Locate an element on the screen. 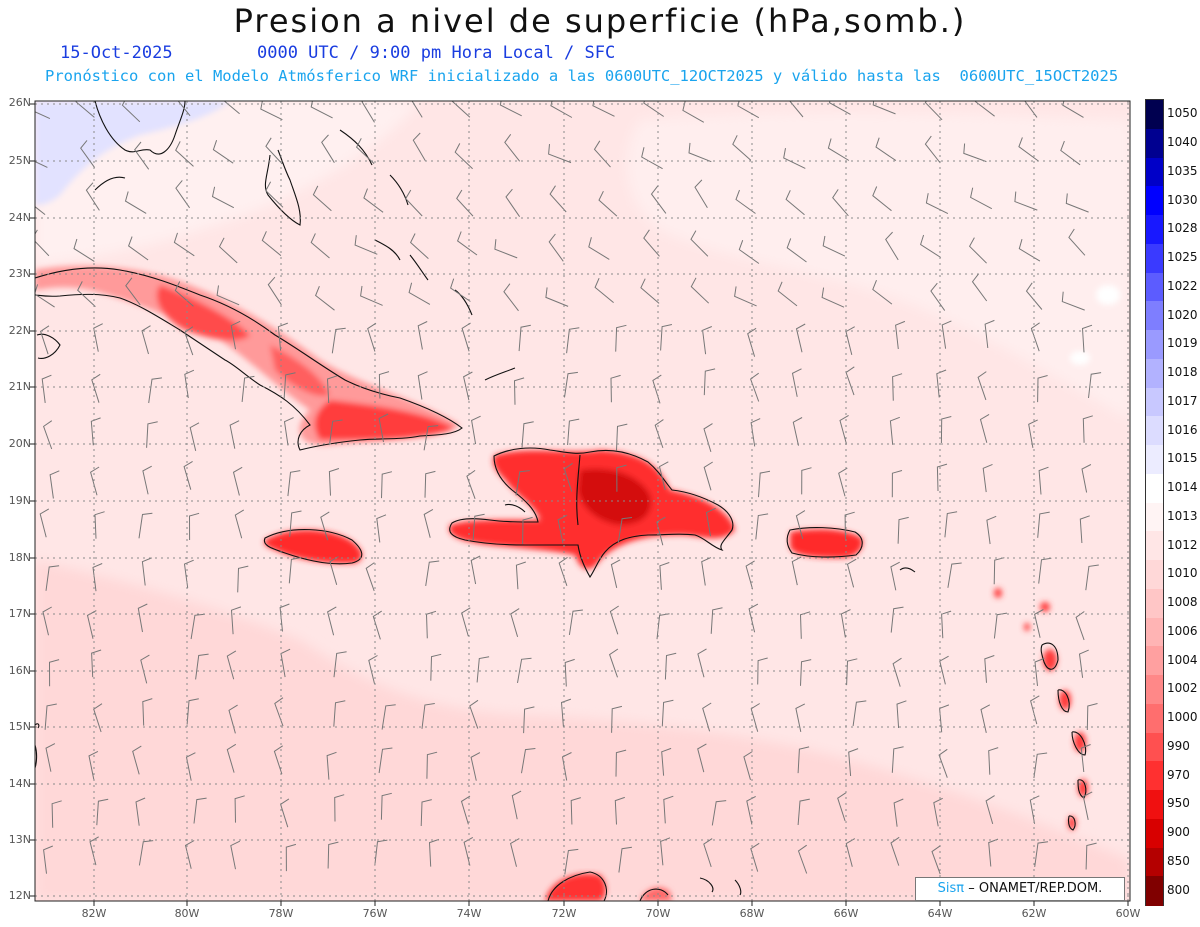 The image size is (1200, 927). lon-label: 68W is located at coordinates (752, 913).